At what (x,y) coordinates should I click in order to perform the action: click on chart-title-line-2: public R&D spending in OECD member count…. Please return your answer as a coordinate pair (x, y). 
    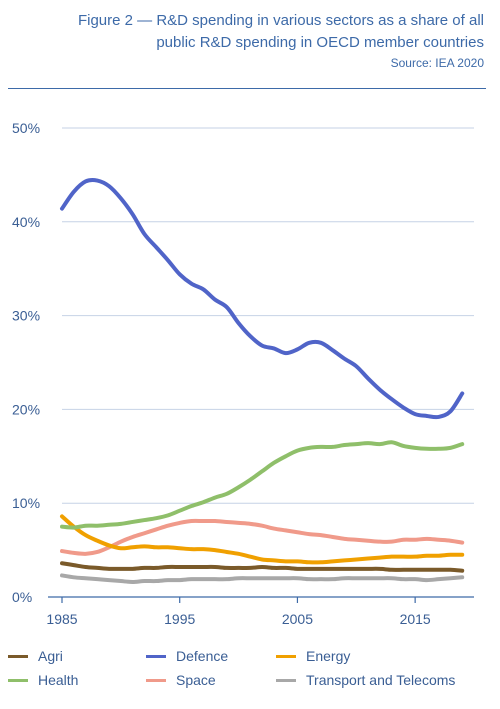
    Looking at the image, I should click on (320, 42).